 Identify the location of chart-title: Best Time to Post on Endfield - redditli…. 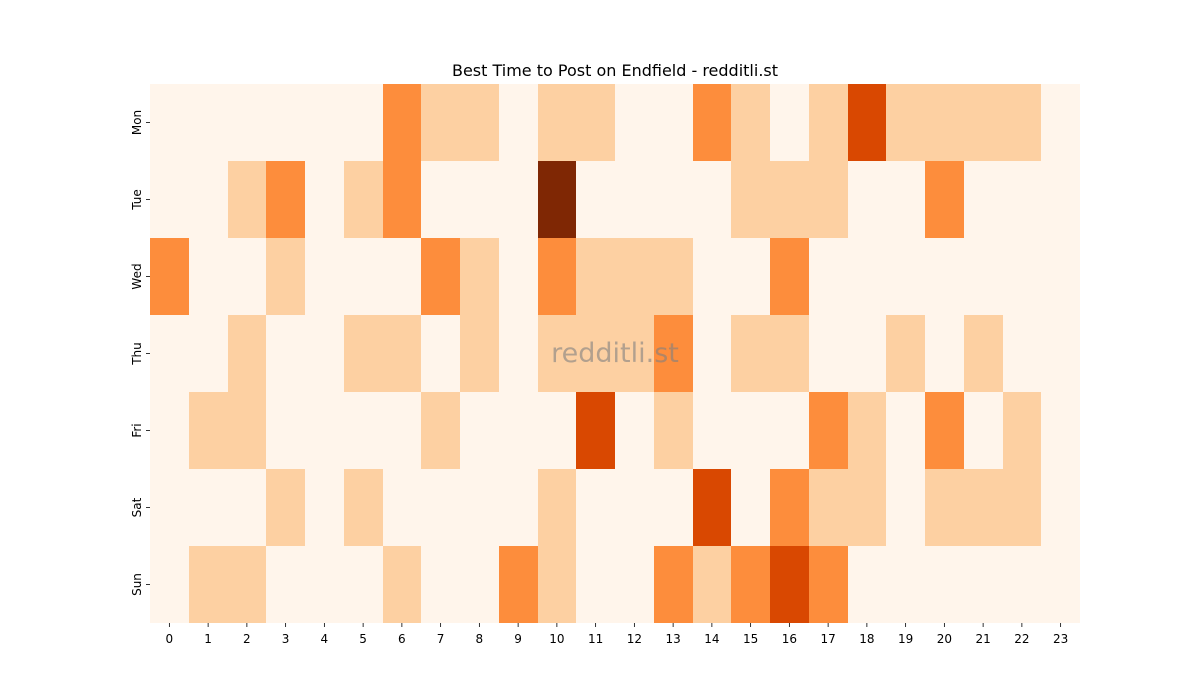
(615, 70).